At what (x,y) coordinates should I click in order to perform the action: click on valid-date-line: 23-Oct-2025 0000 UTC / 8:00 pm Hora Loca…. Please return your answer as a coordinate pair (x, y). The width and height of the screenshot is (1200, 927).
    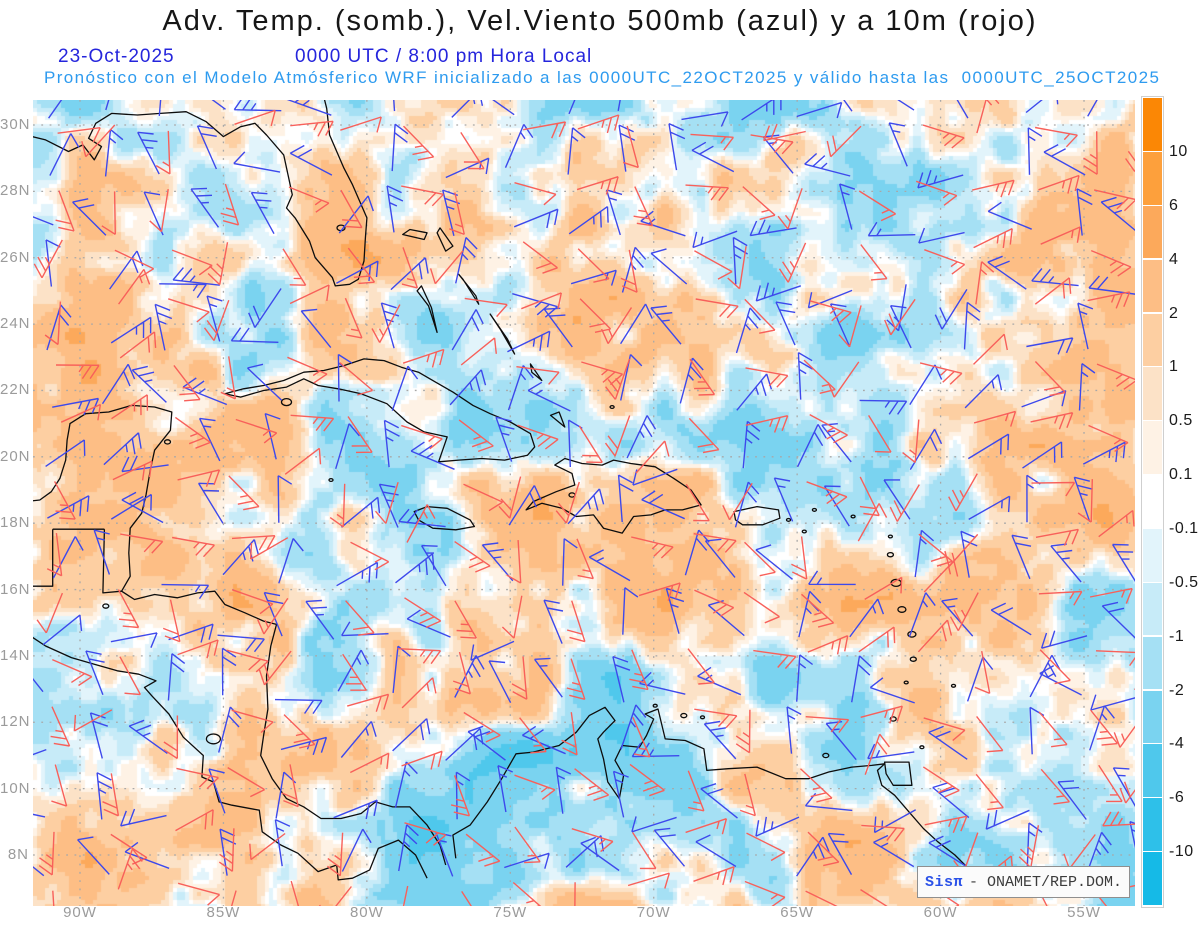
    Looking at the image, I should click on (600, 57).